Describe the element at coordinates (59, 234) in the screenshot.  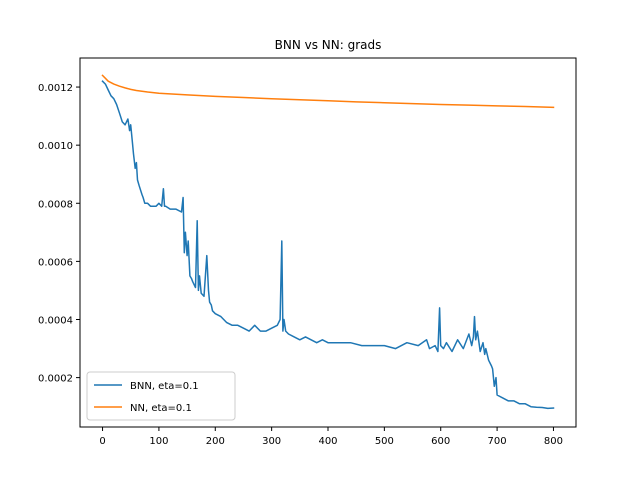
I see `y-axis-ticks: 0.0002 0.0004 0.0006 0.0008 0.0010 0.0012` at that location.